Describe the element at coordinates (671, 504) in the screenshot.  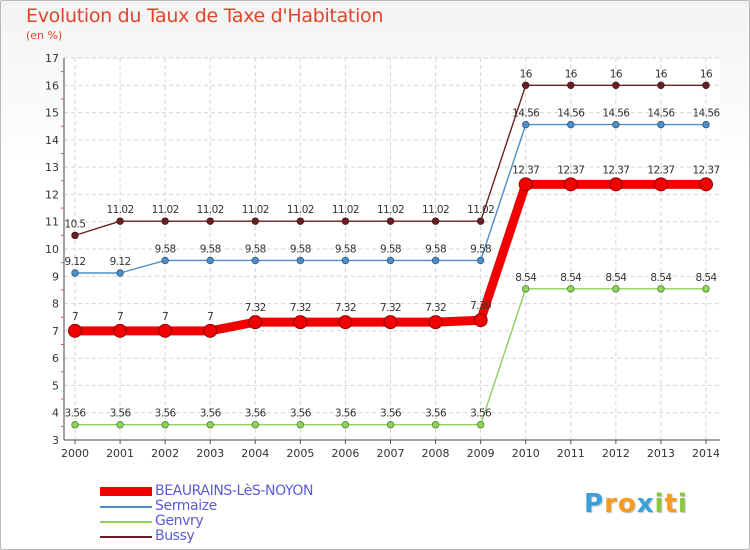
I see `logo-letter: t` at that location.